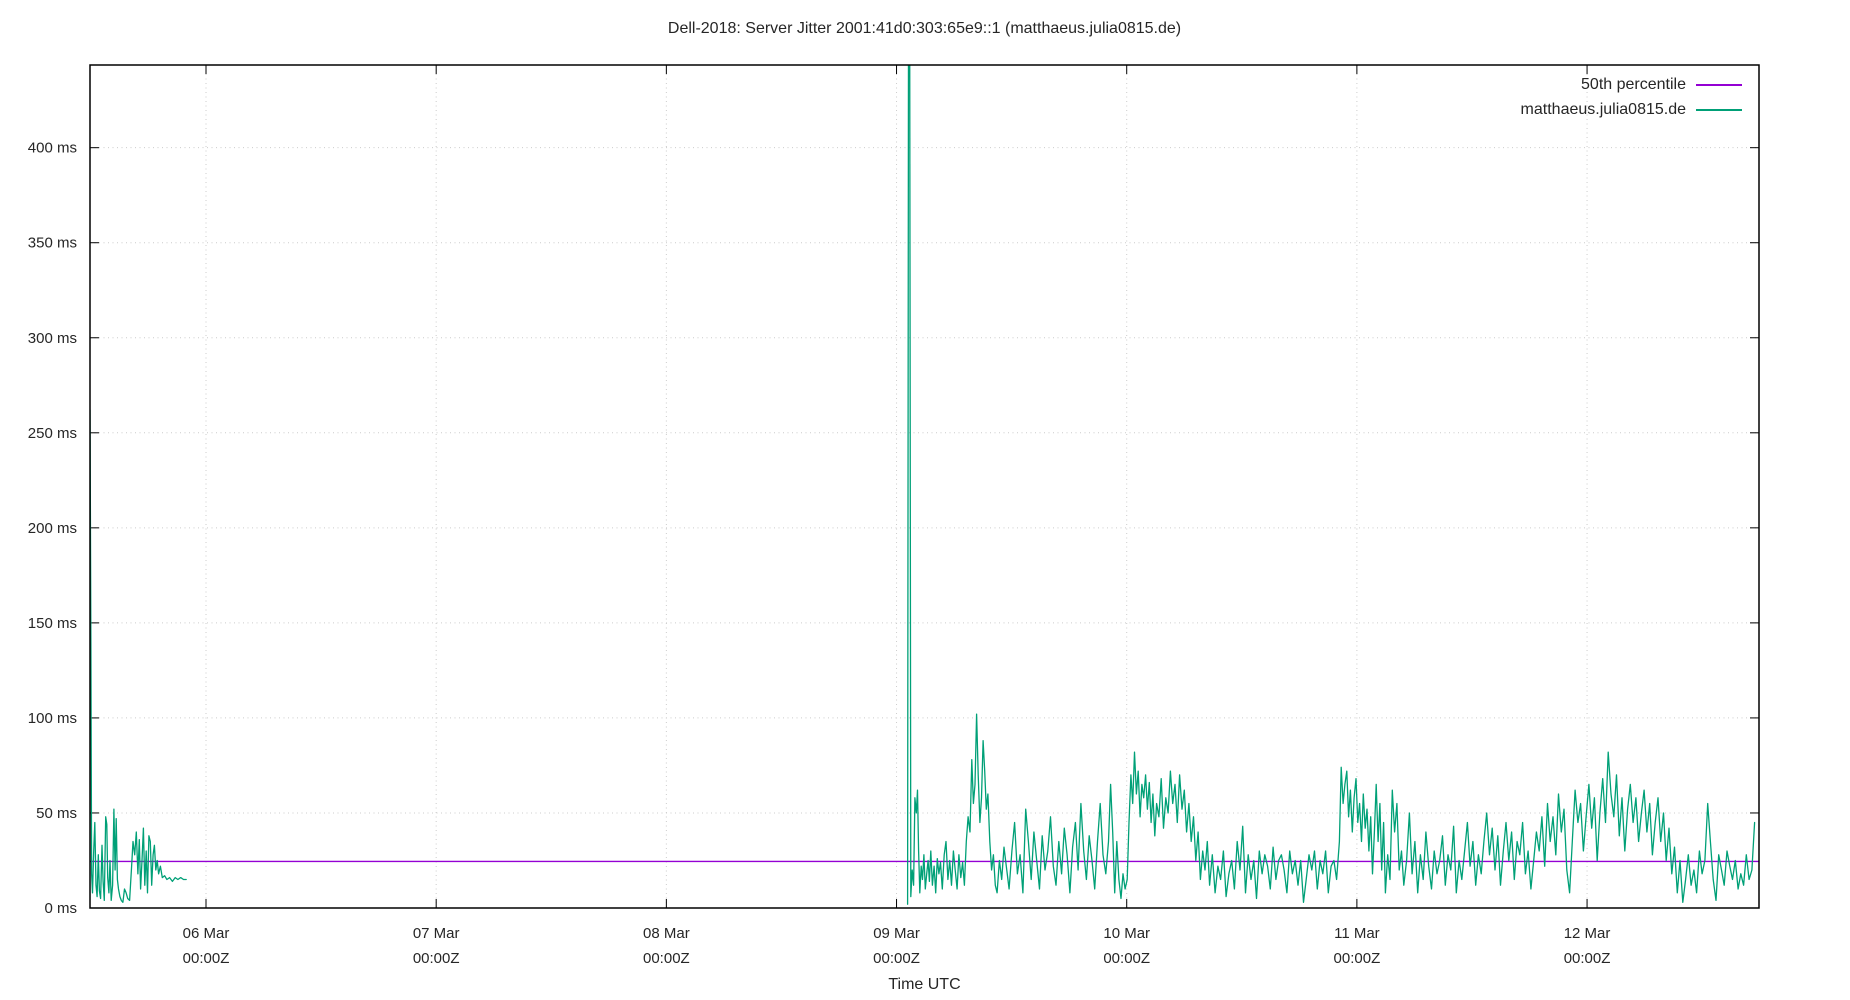 Image resolution: width=1850 pixels, height=1000 pixels. I want to click on percentile-line-swatch, so click(1719, 84).